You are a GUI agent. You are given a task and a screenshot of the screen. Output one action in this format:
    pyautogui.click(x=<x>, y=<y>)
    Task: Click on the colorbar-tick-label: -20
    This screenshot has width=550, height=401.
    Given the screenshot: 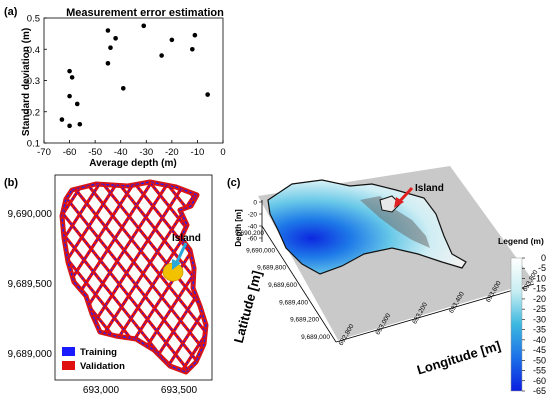 What is the action you would take?
    pyautogui.click(x=539, y=299)
    